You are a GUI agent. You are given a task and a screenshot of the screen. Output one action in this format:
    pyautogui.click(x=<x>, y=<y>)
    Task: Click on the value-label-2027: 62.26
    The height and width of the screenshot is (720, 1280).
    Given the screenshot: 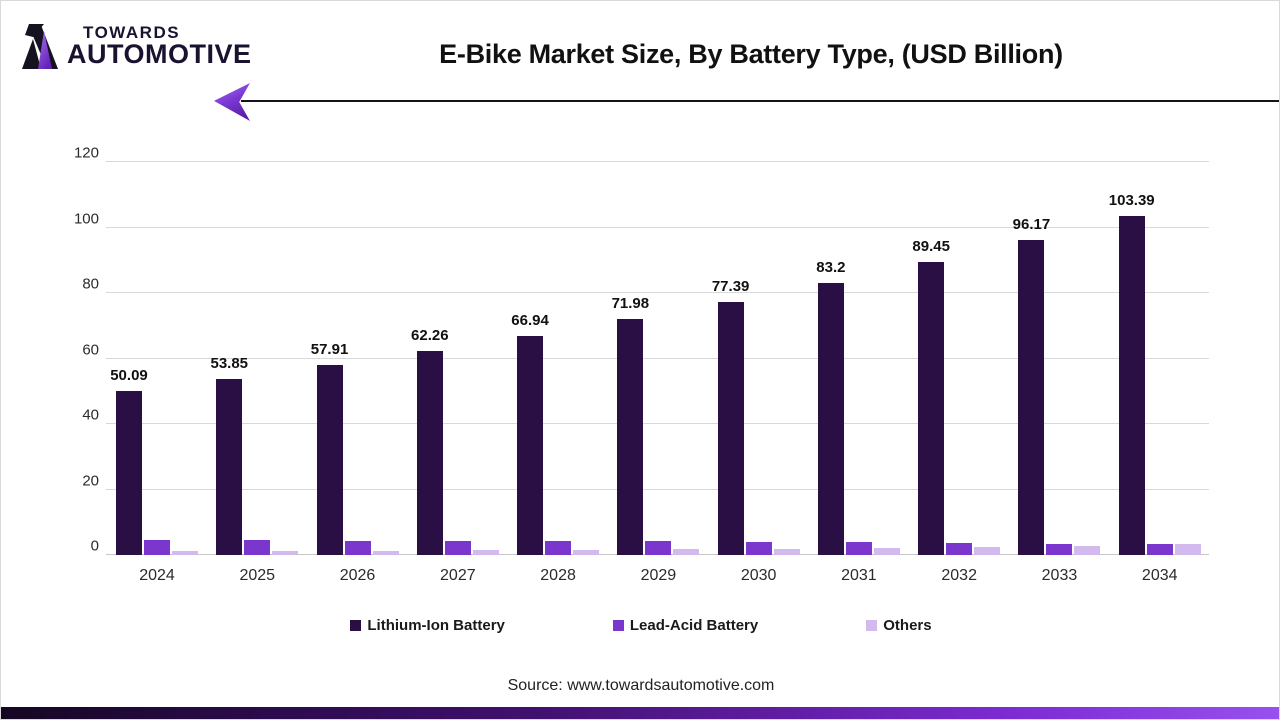 What is the action you would take?
    pyautogui.click(x=430, y=336)
    